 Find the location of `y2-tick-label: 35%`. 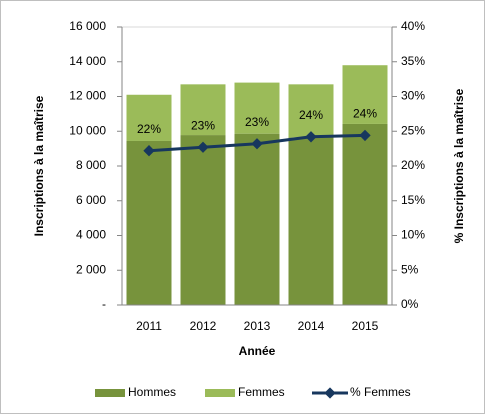

y2-tick-label: 35% is located at coordinates (413, 61).